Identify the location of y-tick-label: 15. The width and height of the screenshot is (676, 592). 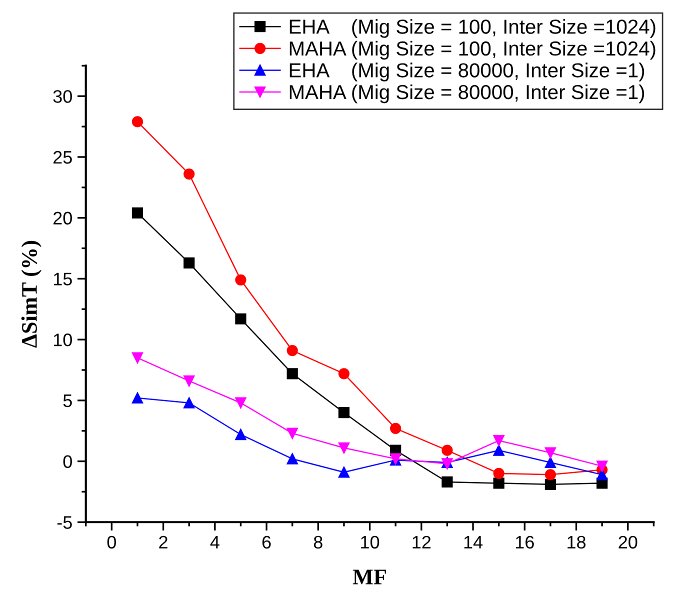
(63, 279).